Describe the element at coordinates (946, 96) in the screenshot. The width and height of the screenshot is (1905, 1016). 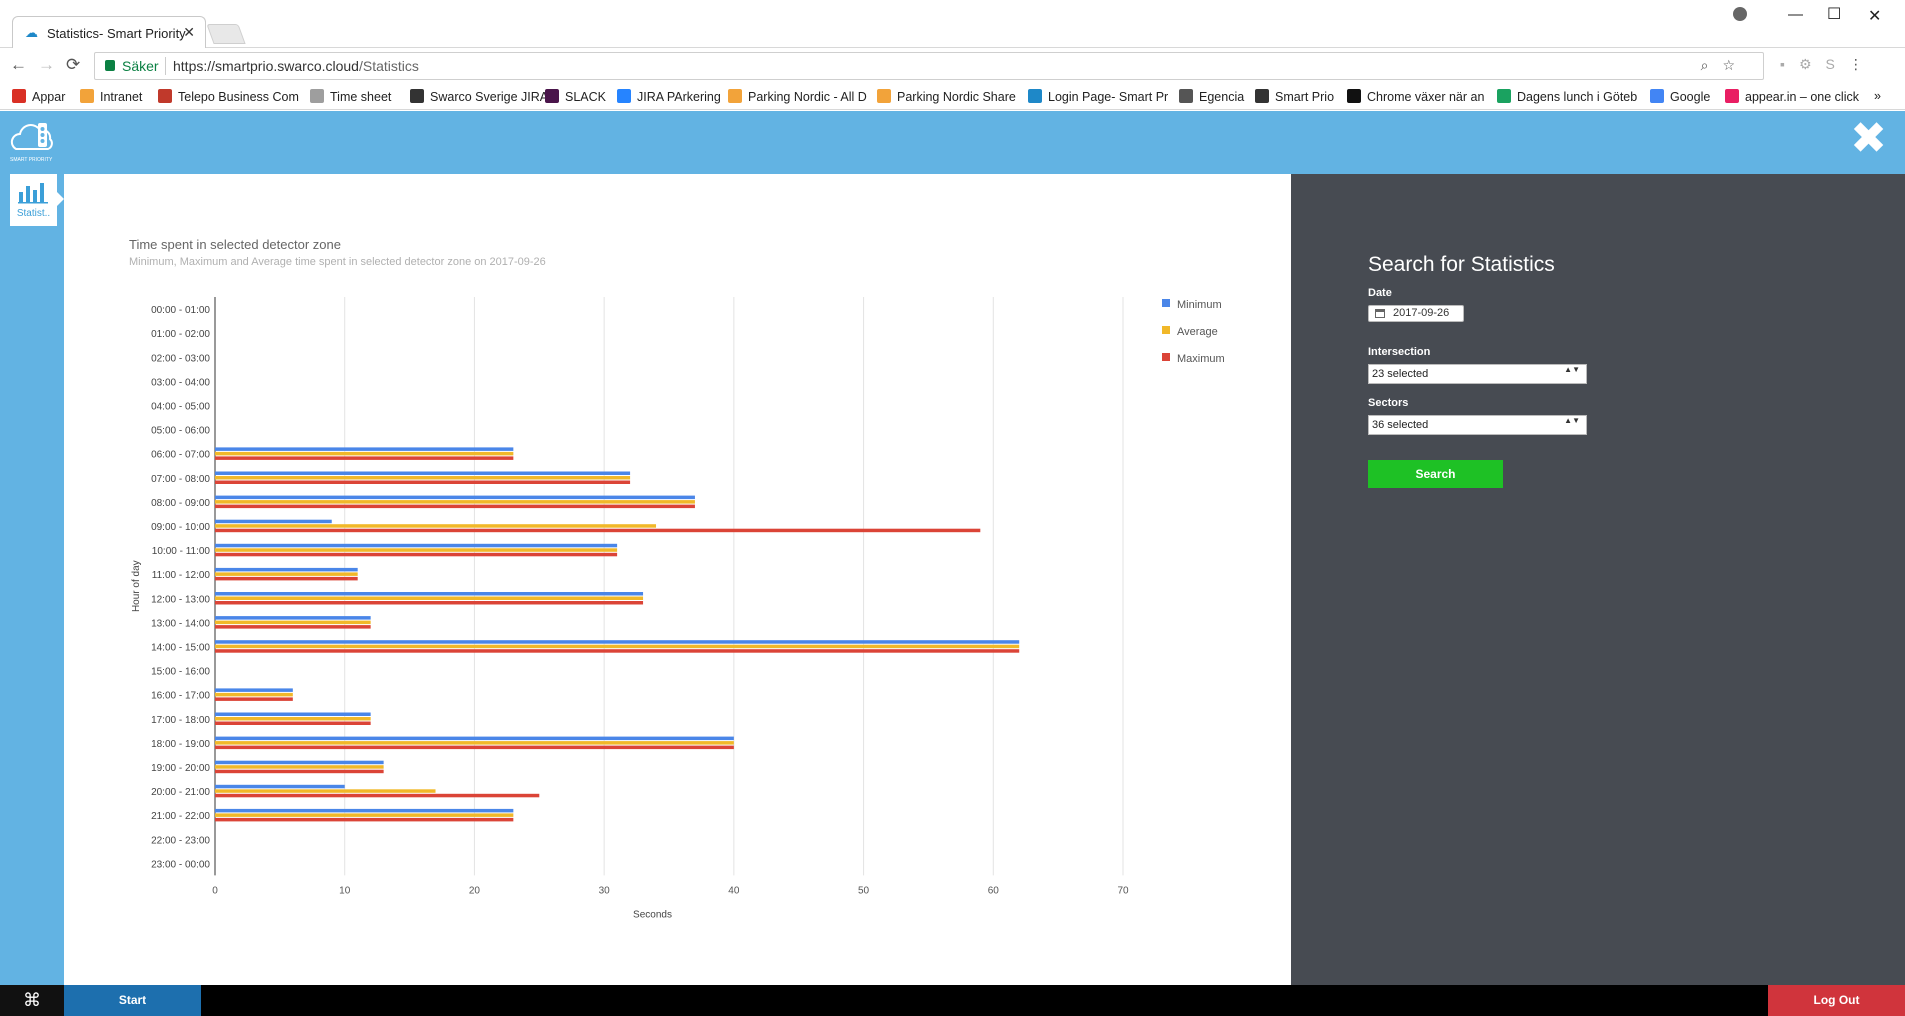
I see `bookmark-item: Parking Nordic Share` at that location.